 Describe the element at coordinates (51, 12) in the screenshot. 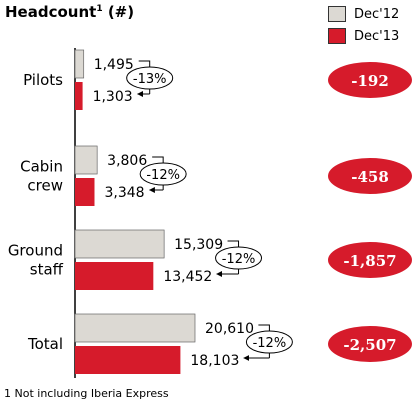

I see `title-text: Headcount` at that location.